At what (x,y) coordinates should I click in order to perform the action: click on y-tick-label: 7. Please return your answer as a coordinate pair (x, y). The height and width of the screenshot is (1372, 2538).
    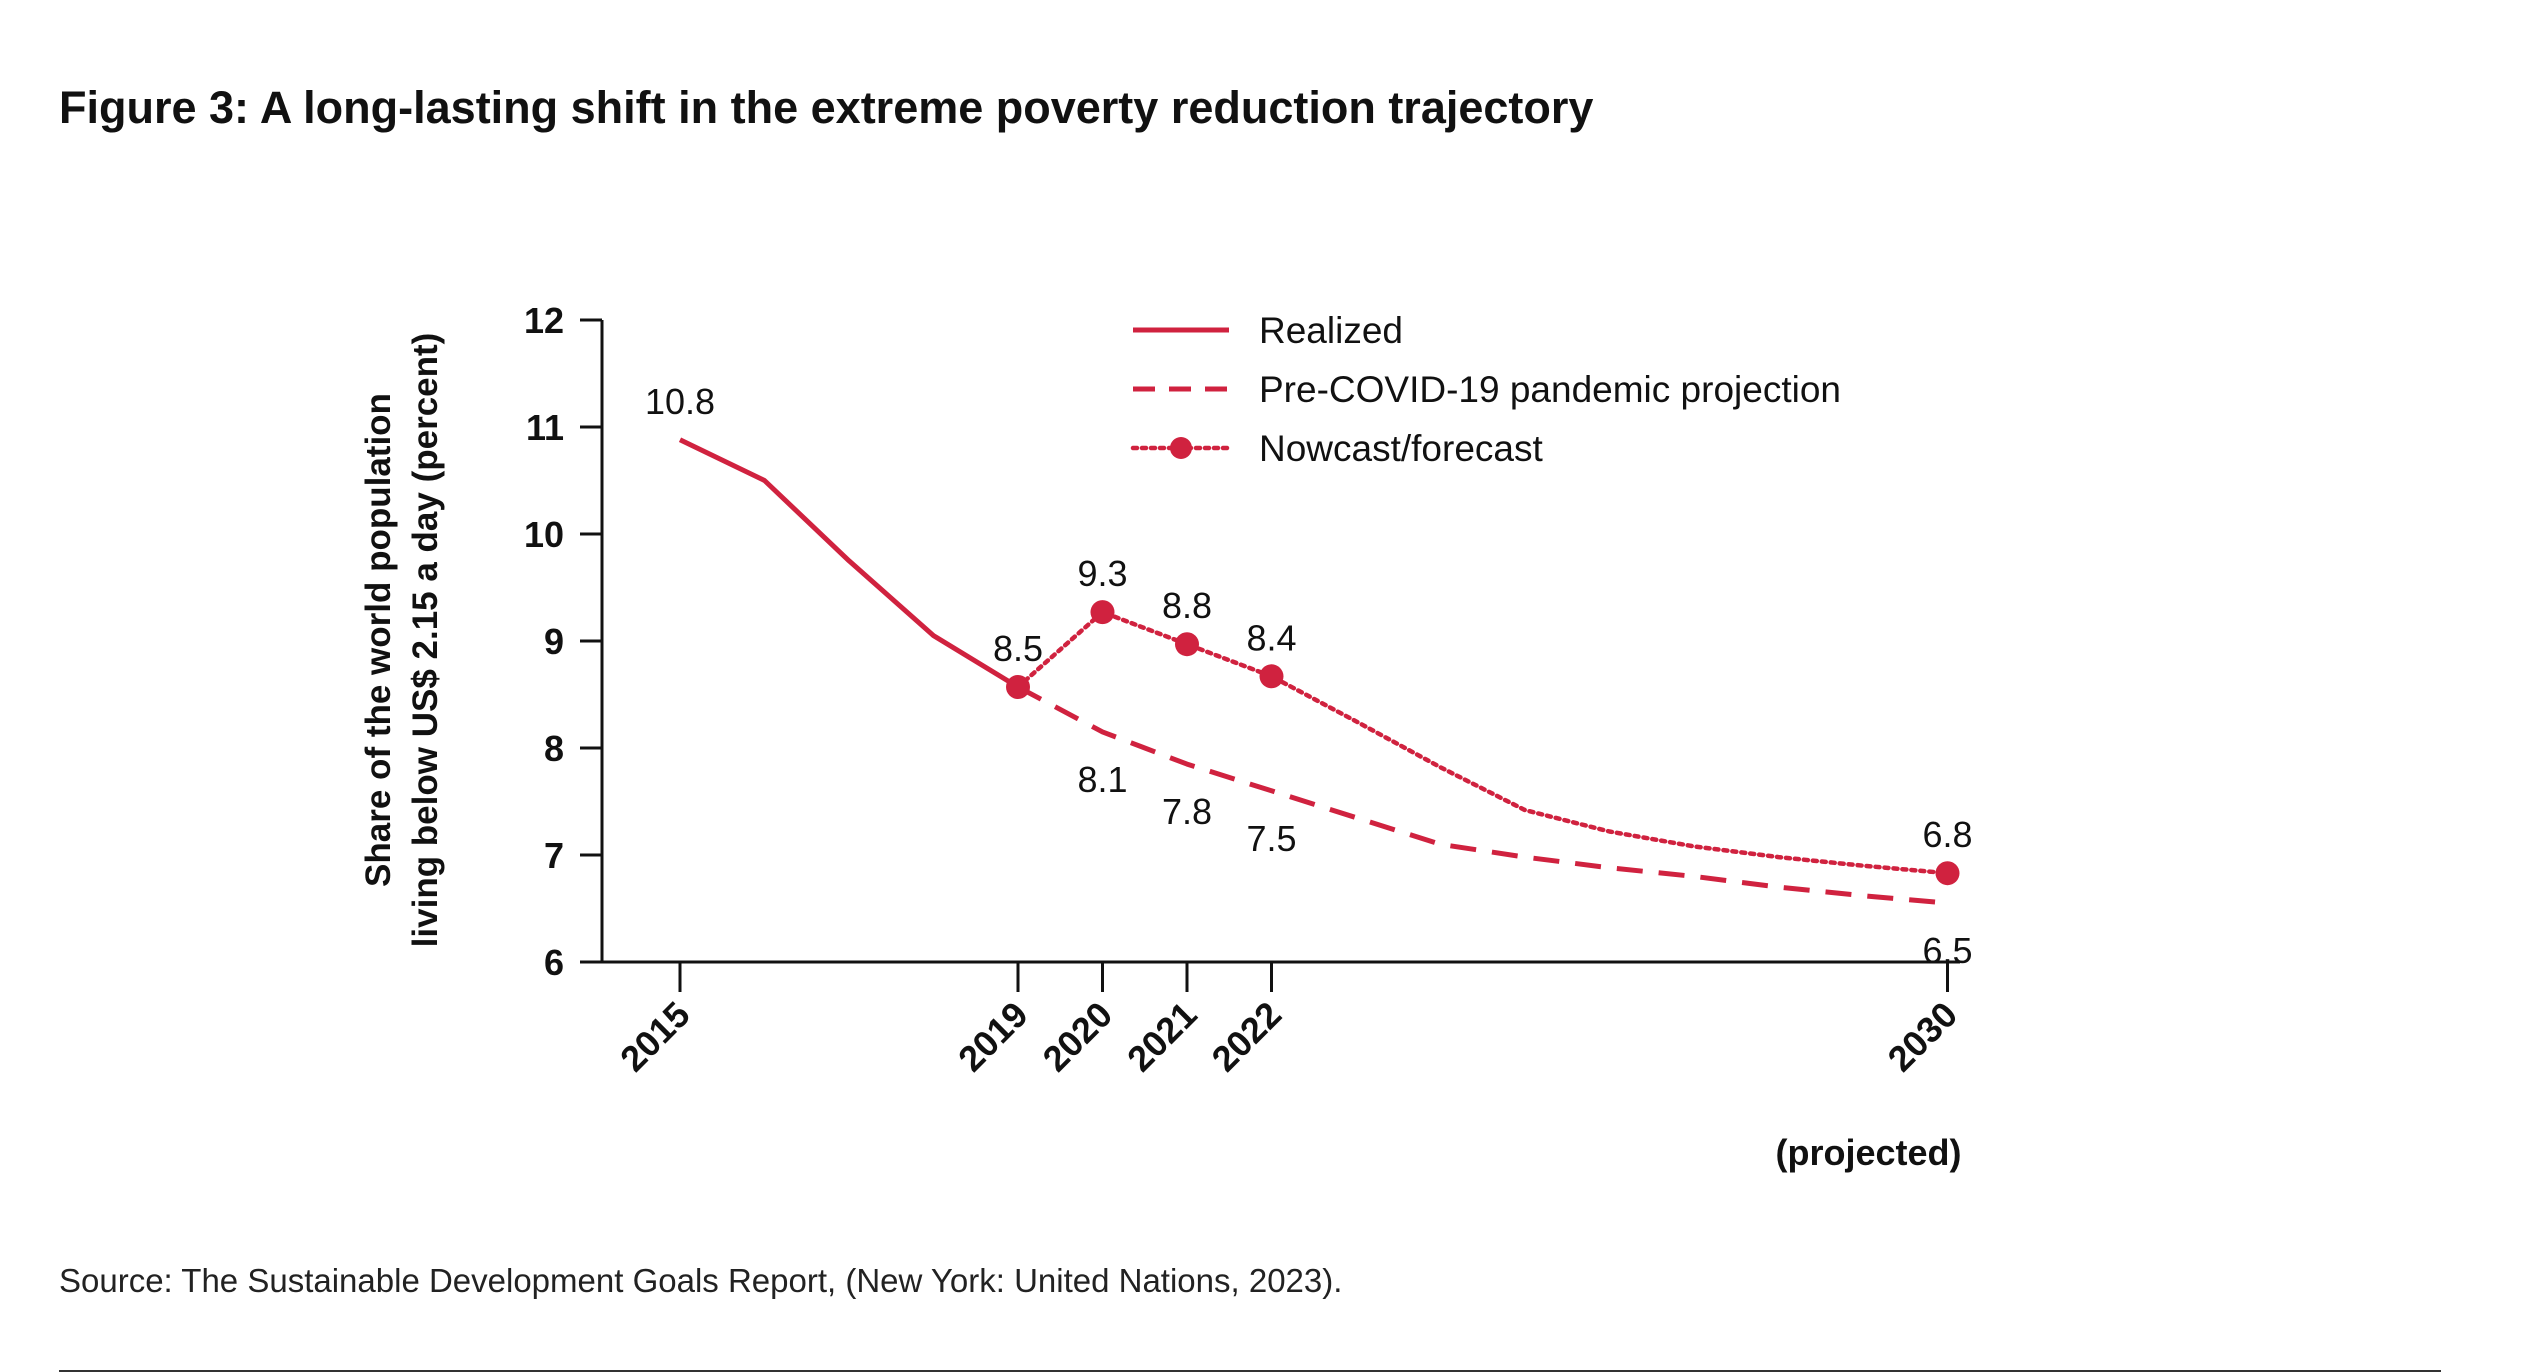
    Looking at the image, I should click on (554, 855).